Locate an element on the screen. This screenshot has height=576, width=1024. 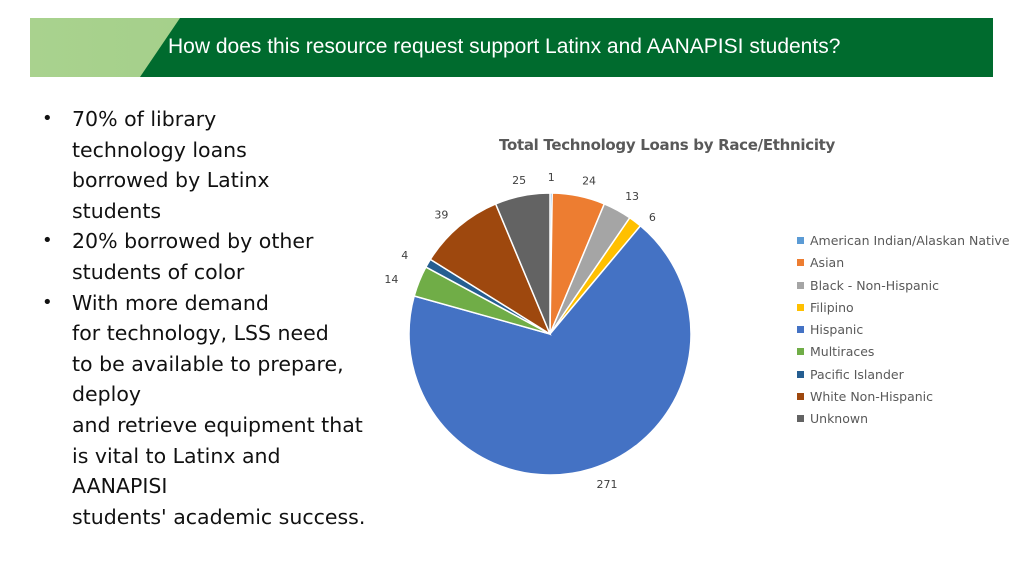
bullet-text-line: students' academic success. is located at coordinates (219, 516).